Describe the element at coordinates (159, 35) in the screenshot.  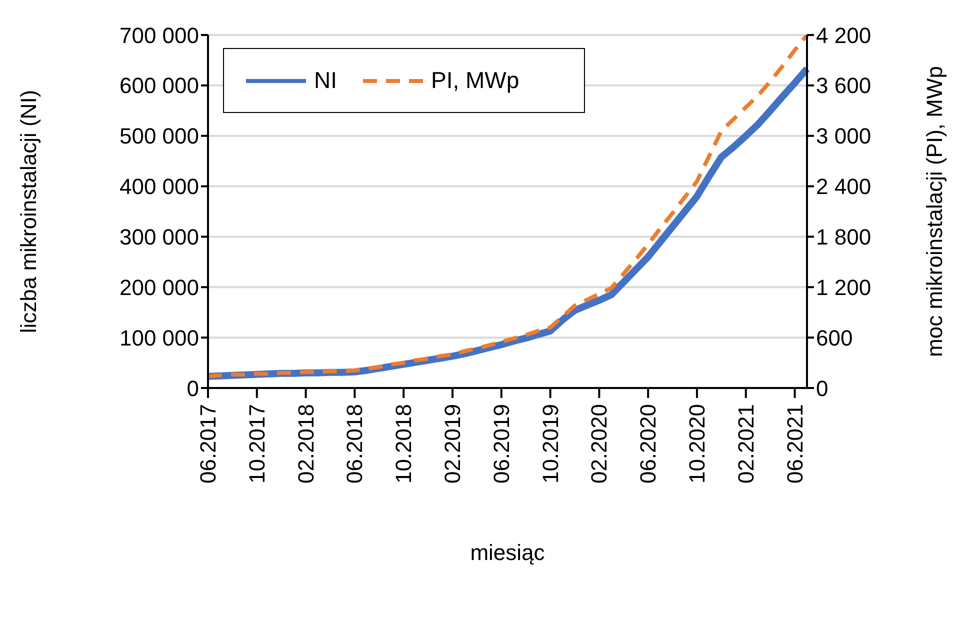
I see `y-tick-label: 700 000` at that location.